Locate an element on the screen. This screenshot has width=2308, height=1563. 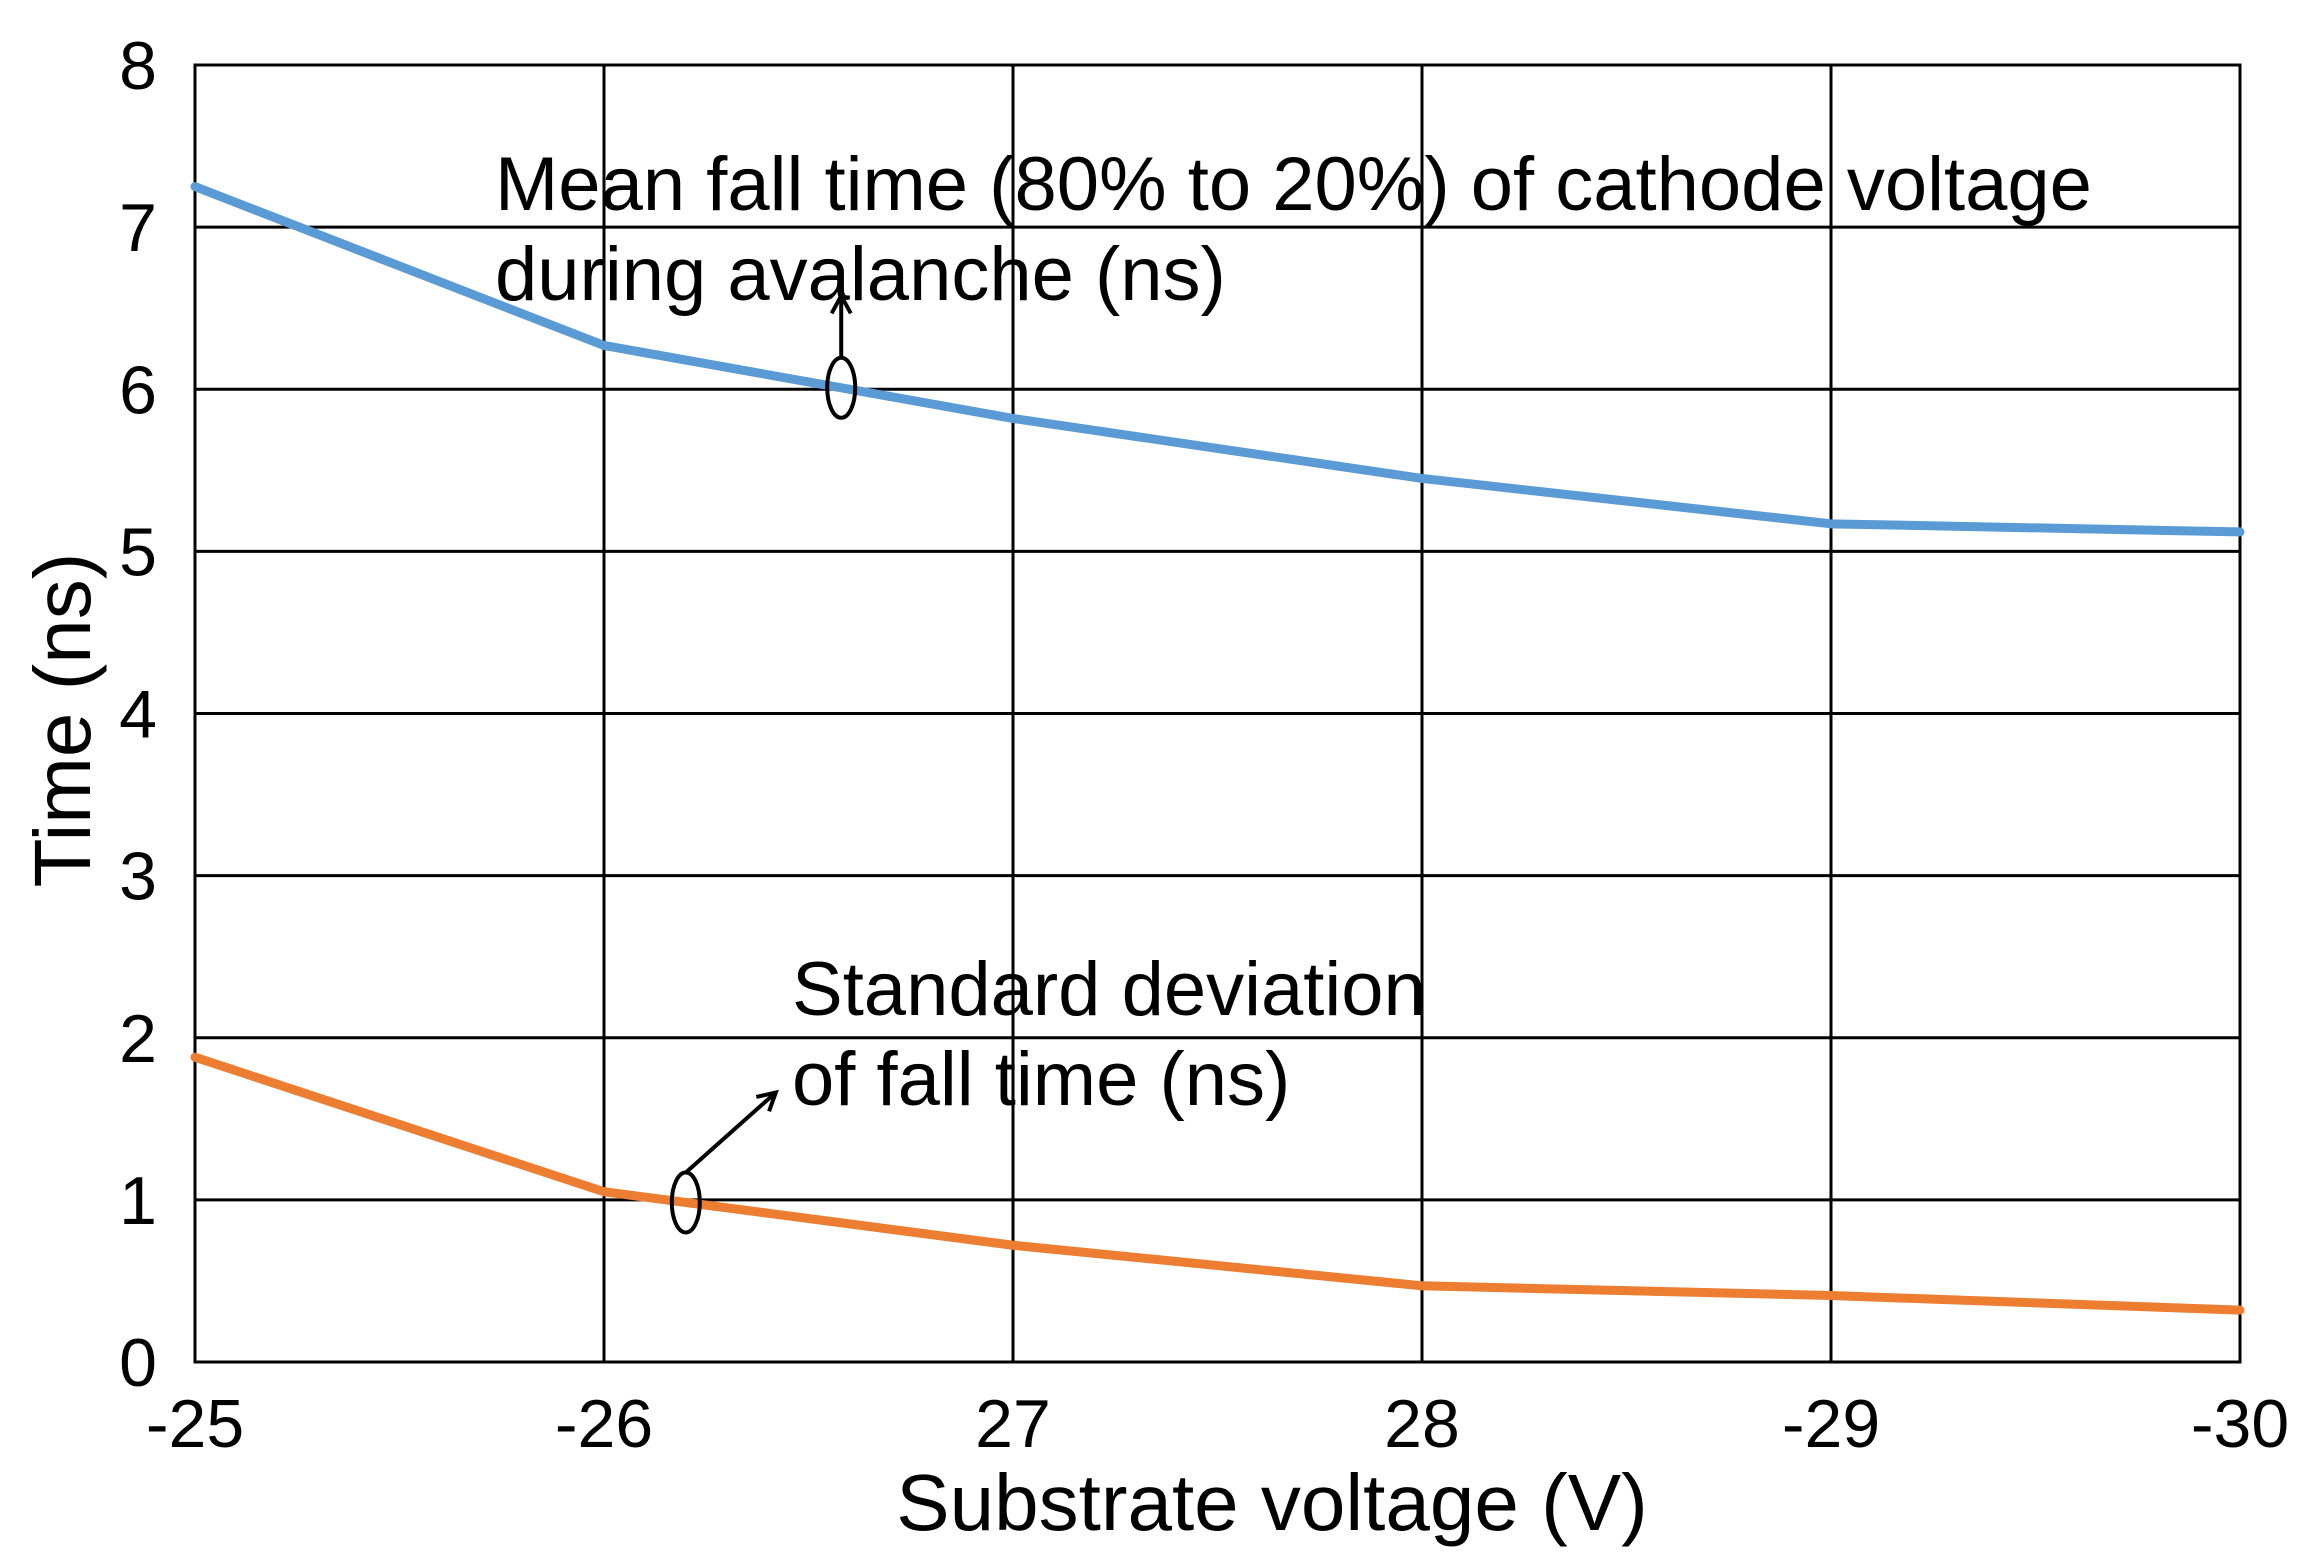
std-annotation-arrow-shaft is located at coordinates (731, 1132).